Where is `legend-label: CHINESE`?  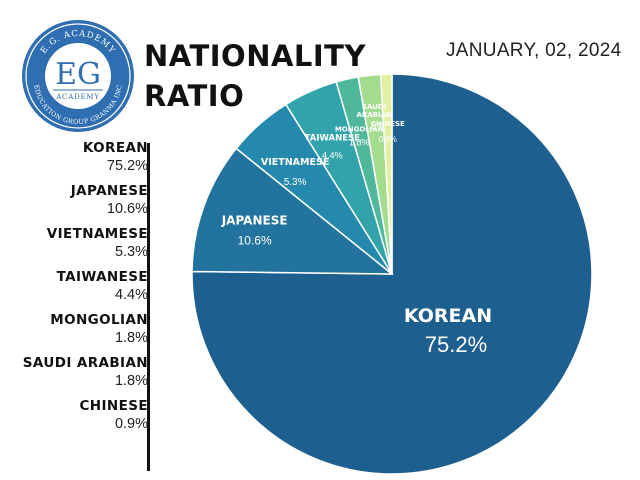
legend-label: CHINESE is located at coordinates (113, 406).